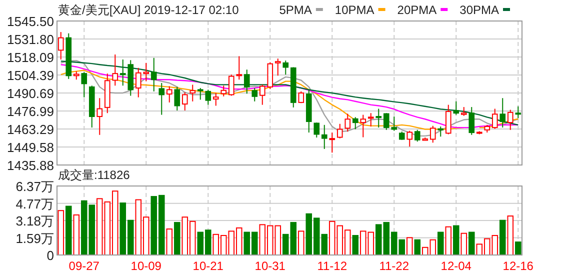 This screenshot has height=276, width=578. What do you see at coordinates (35, 238) in the screenshot?
I see `y-tick-label: 1.59万` at bounding box center [35, 238].